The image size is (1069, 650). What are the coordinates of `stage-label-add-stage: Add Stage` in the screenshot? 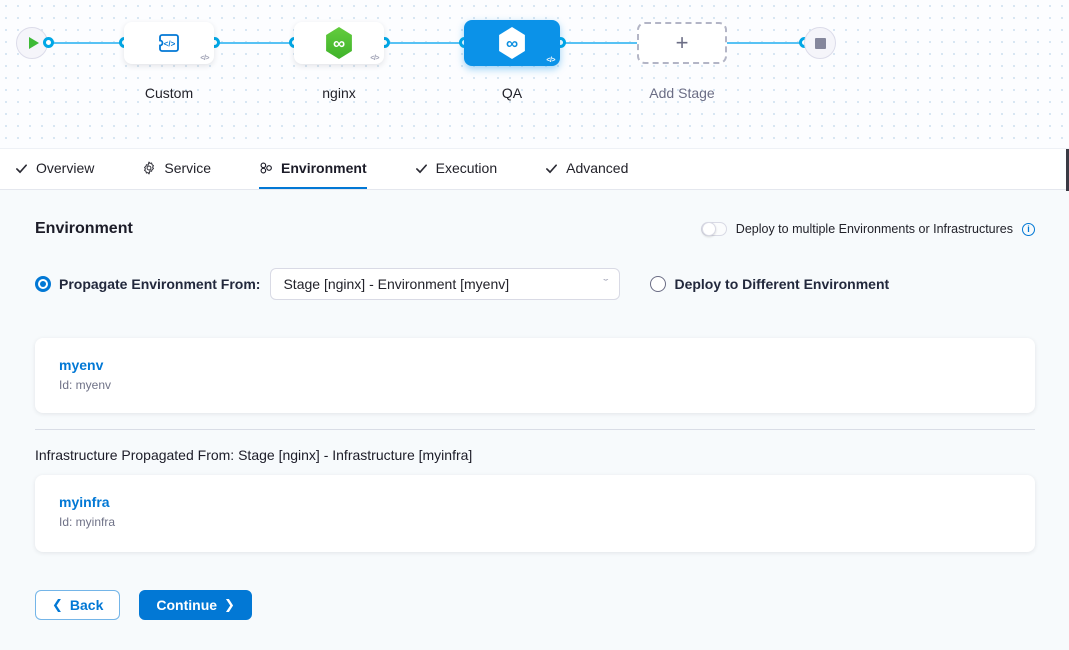 It's located at (682, 93).